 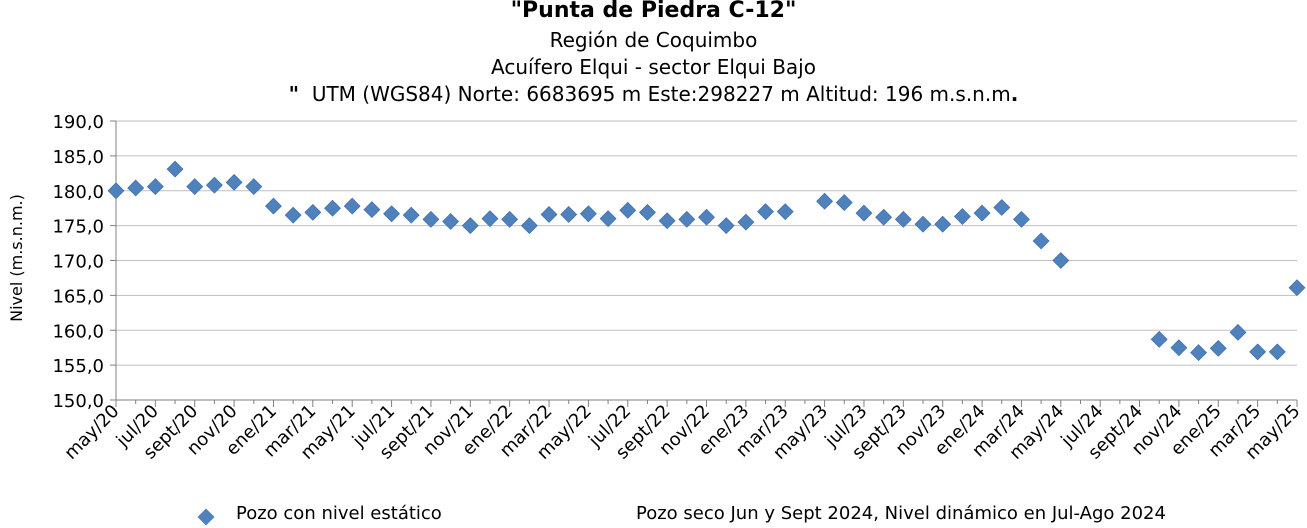 I want to click on legend-label: Pozo con nivel estático, so click(x=339, y=513).